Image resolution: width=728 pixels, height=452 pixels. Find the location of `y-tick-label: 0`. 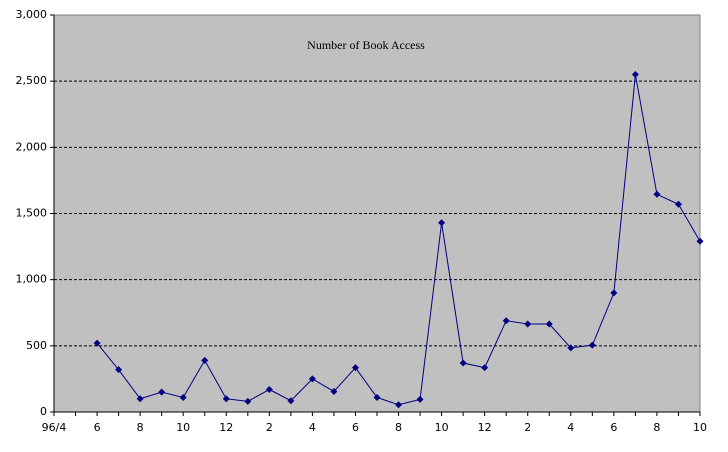

y-tick-label: 0 is located at coordinates (43, 411).